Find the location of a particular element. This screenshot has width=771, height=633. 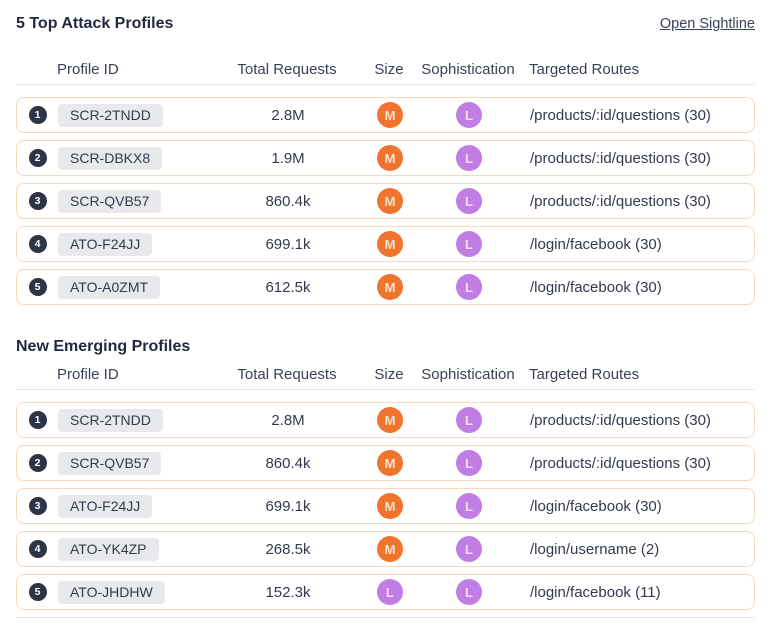

profile-id-badge: SCR-QVB57 is located at coordinates (110, 201).